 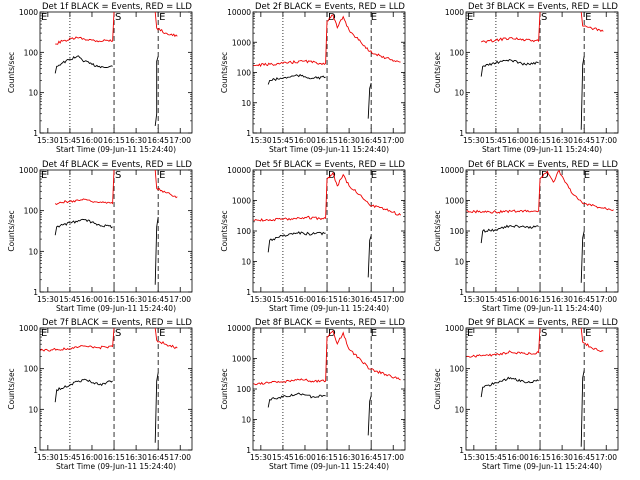 I want to click on panel-title: Det 2f BLACK = Events, RED = LLD, so click(x=330, y=7).